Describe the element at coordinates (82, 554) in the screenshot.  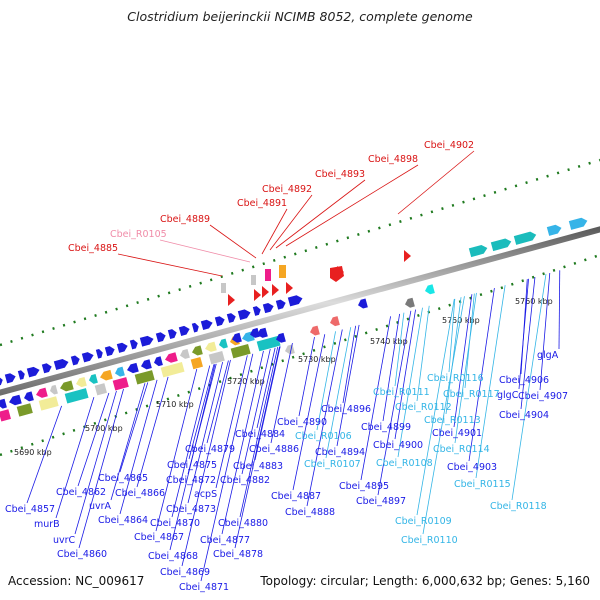
I see `gene-label: Cbei_4860` at that location.